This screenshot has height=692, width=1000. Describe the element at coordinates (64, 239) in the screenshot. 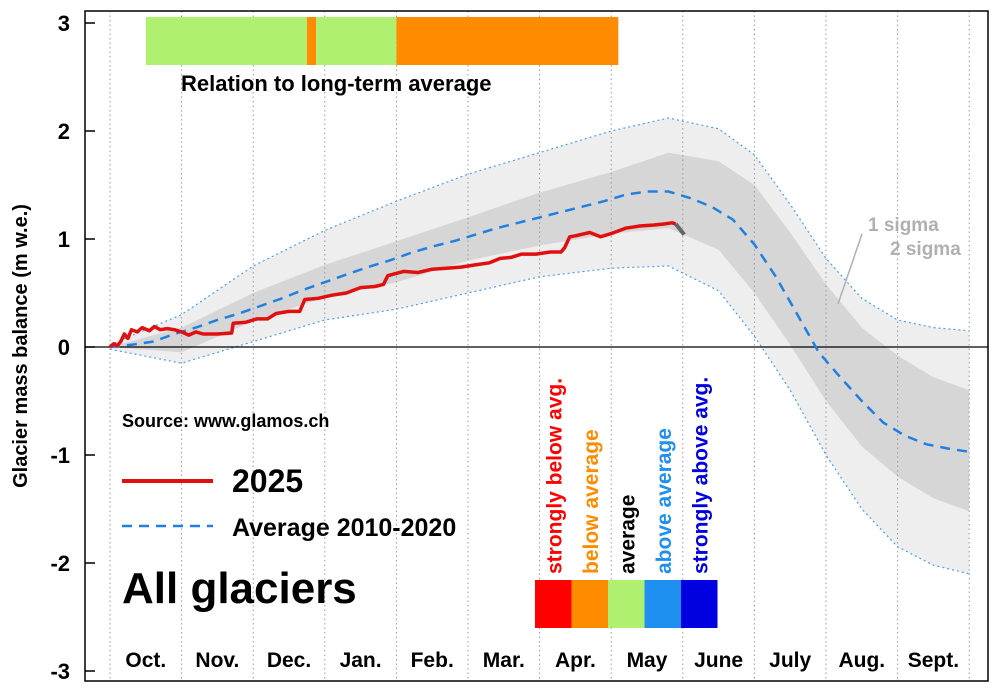

I see `y-tick-label: 1` at that location.